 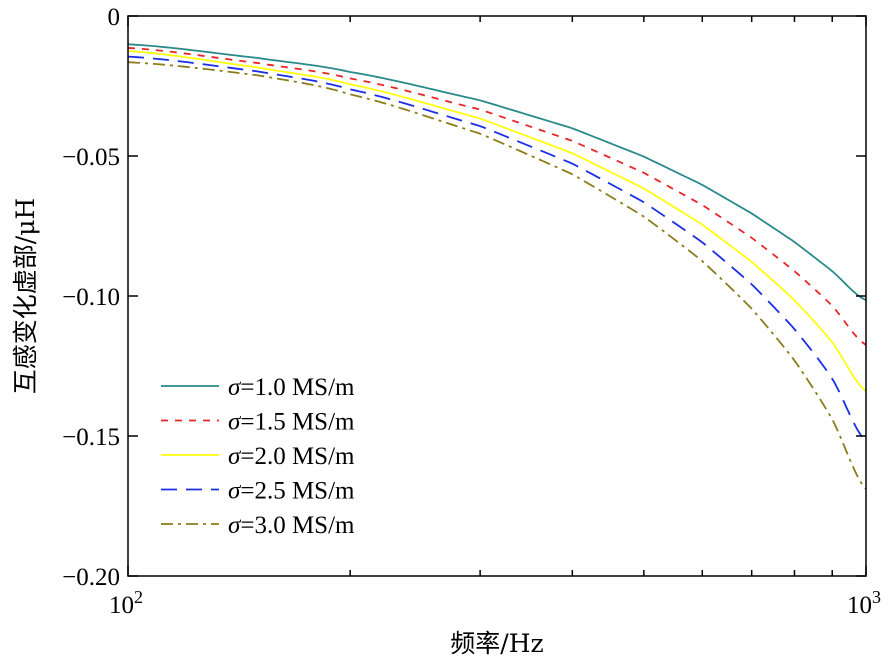 What do you see at coordinates (91, 437) in the screenshot?
I see `y-tick-label: −0.15` at bounding box center [91, 437].